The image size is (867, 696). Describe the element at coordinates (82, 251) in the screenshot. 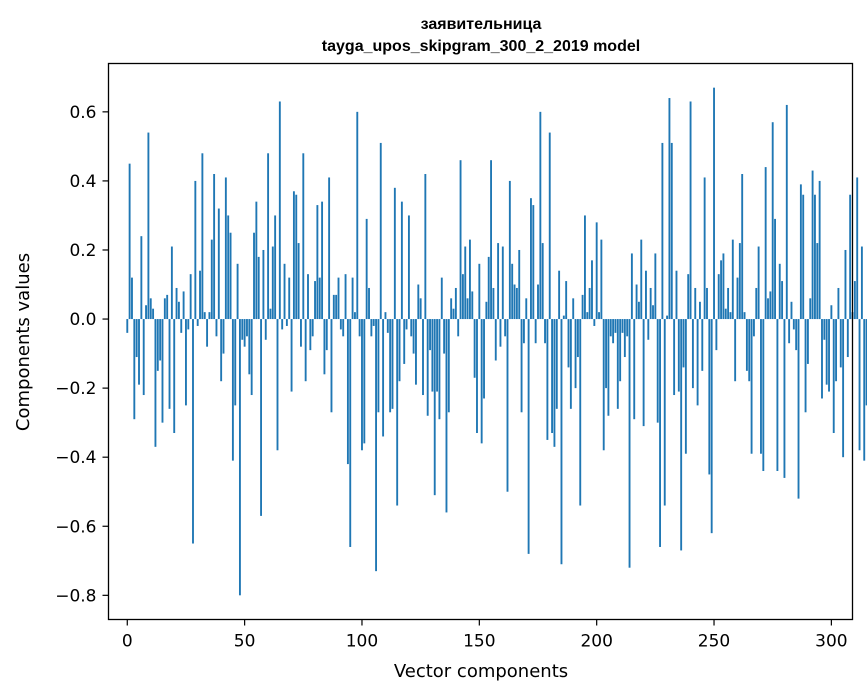

I see `y-tick-label: 0.2` at that location.